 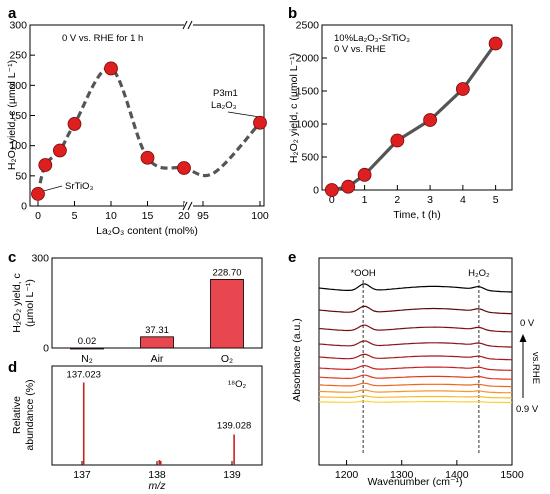 What do you see at coordinates (224, 105) in the screenshot?
I see `panel-a-label-la2o3: La₂O₃` at bounding box center [224, 105].